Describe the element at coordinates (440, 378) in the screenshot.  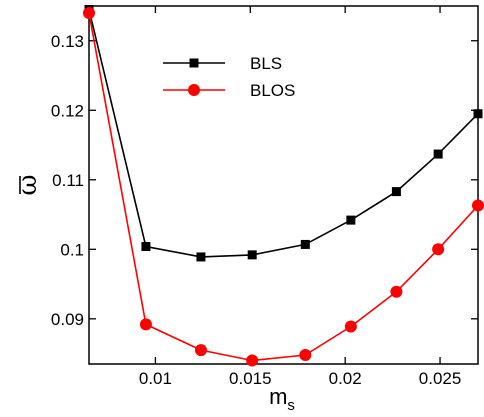
I see `x-tick-label: 0.025` at that location.